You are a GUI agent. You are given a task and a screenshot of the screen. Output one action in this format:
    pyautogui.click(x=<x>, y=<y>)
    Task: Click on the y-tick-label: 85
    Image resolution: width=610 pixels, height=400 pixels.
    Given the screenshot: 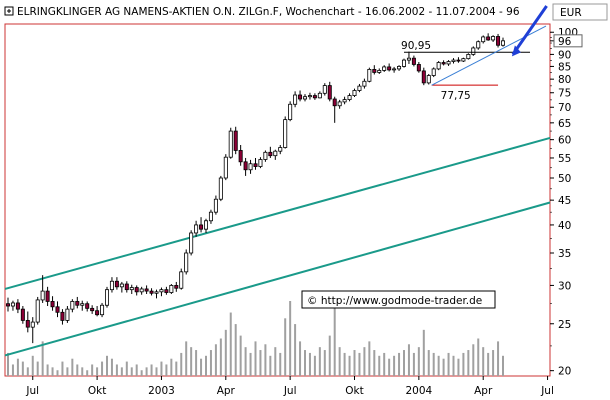 What is the action you would take?
    pyautogui.click(x=564, y=67)
    